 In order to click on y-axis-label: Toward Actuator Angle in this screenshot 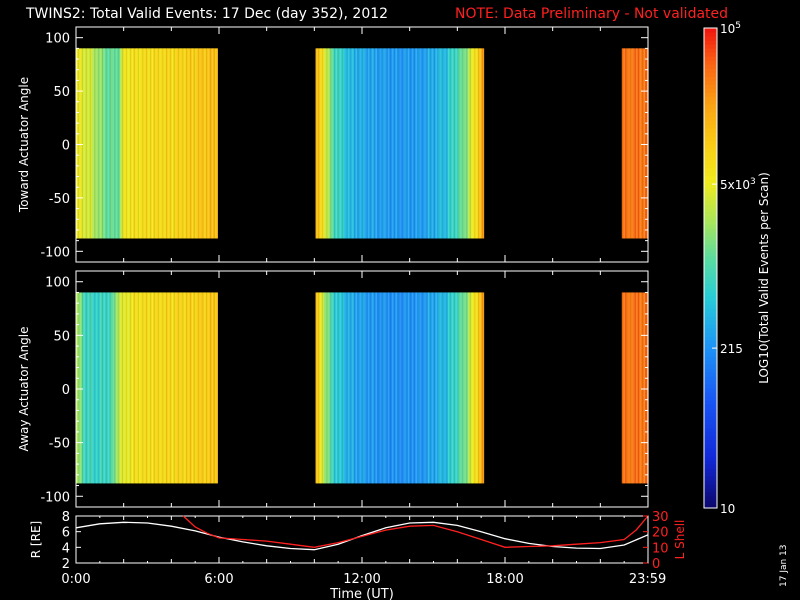, I will do `click(24, 145)`.